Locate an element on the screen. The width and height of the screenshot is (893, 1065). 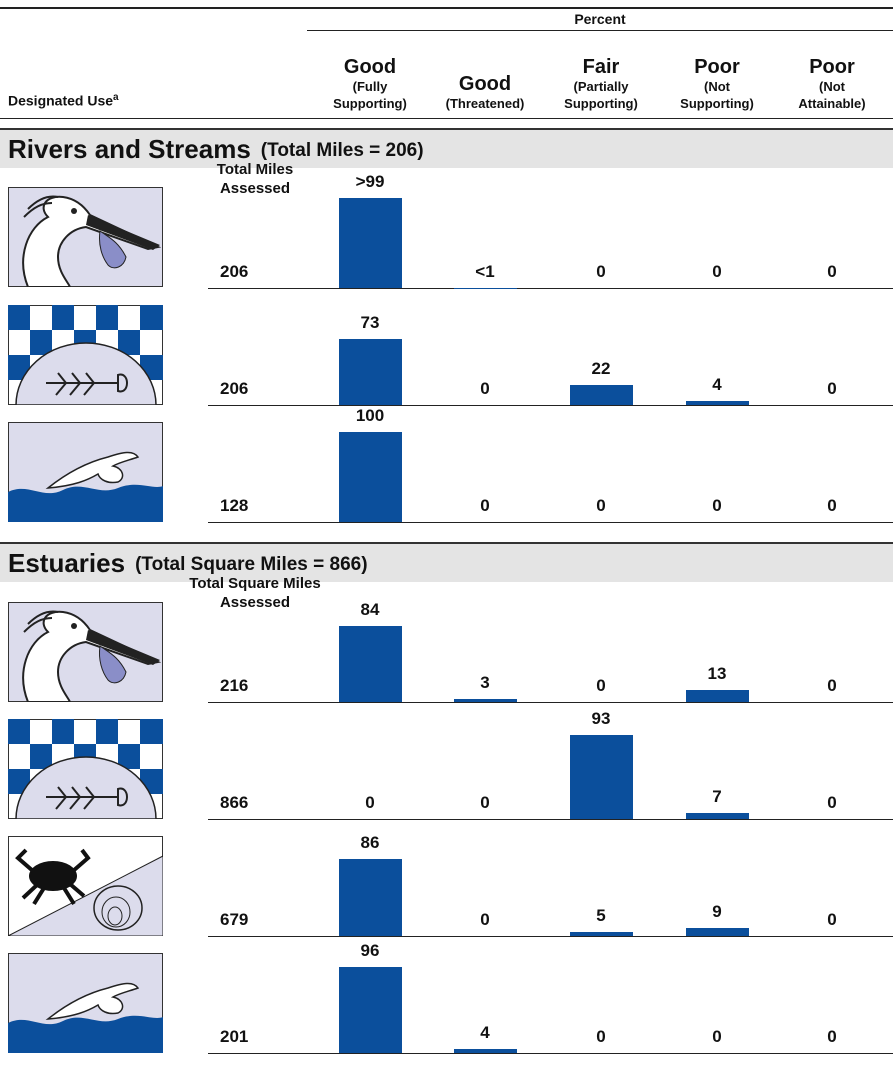
row-header-note: a is located at coordinates (116, 97).